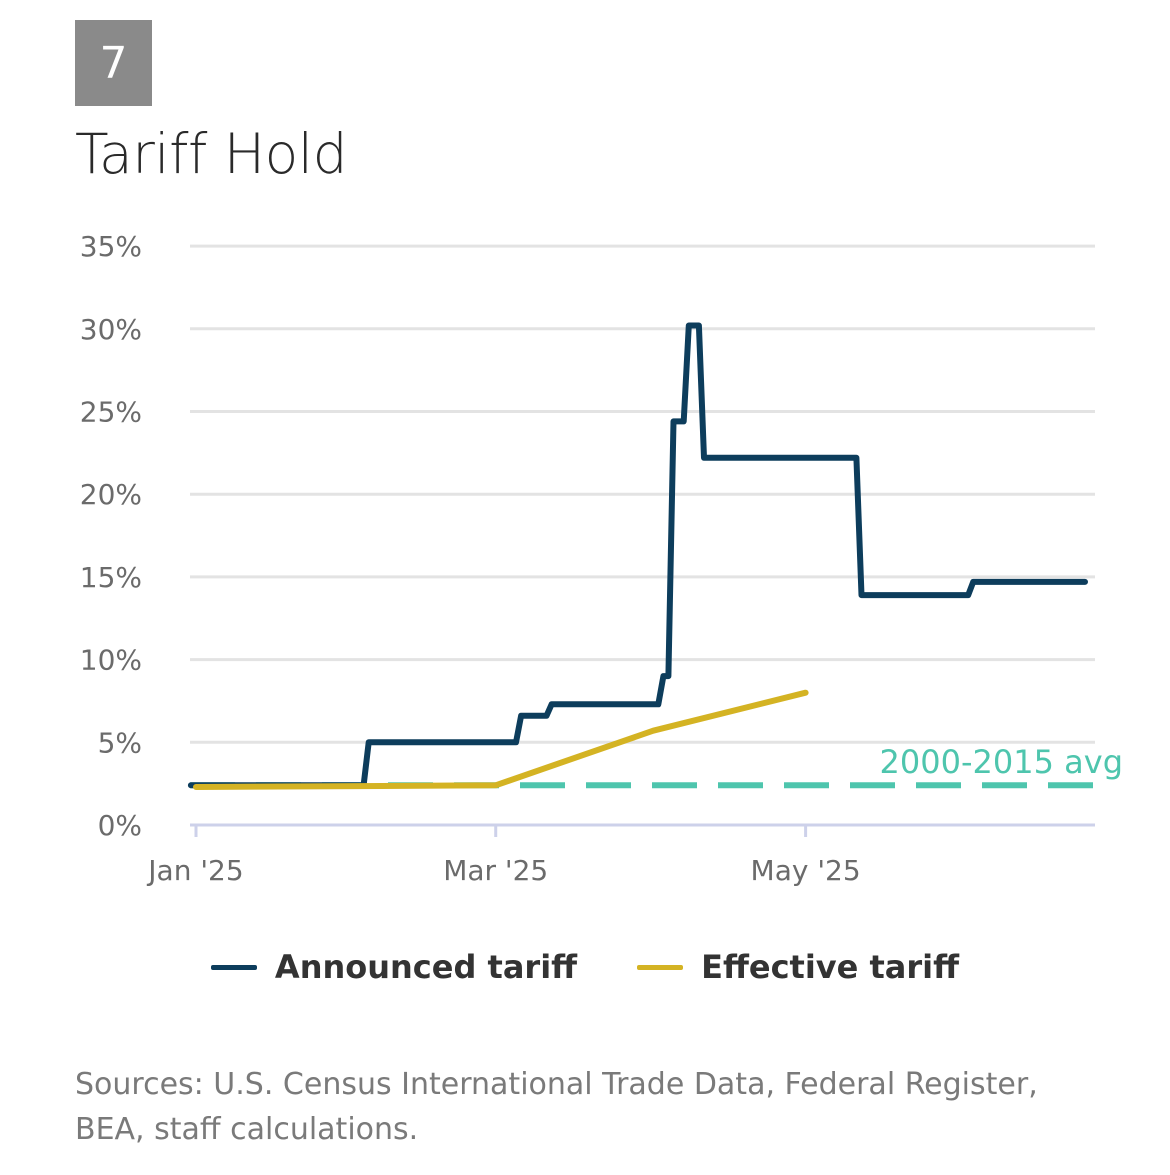 The image size is (1170, 1175). Describe the element at coordinates (111, 412) in the screenshot. I see `y-tick-label: 25%` at that location.